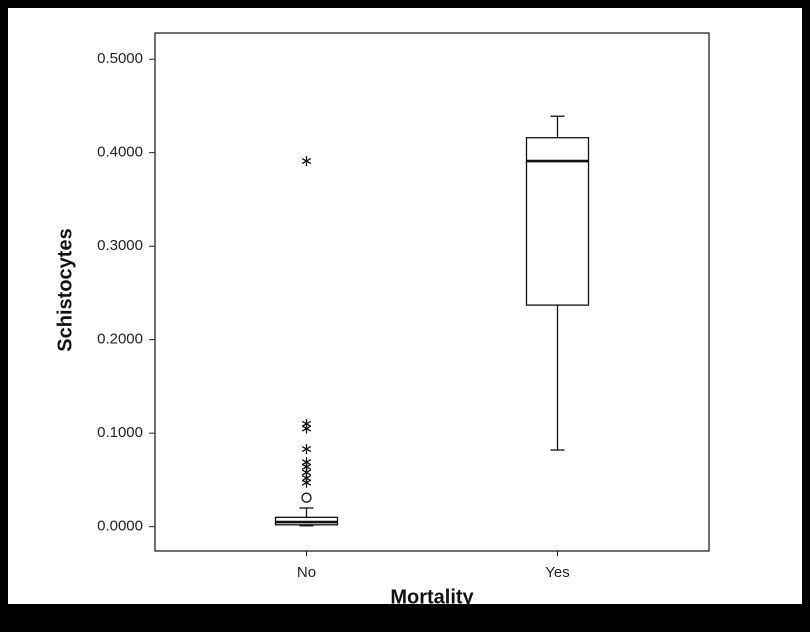 This screenshot has height=632, width=810. I want to click on y-tick-label: 0.2000, so click(120, 339).